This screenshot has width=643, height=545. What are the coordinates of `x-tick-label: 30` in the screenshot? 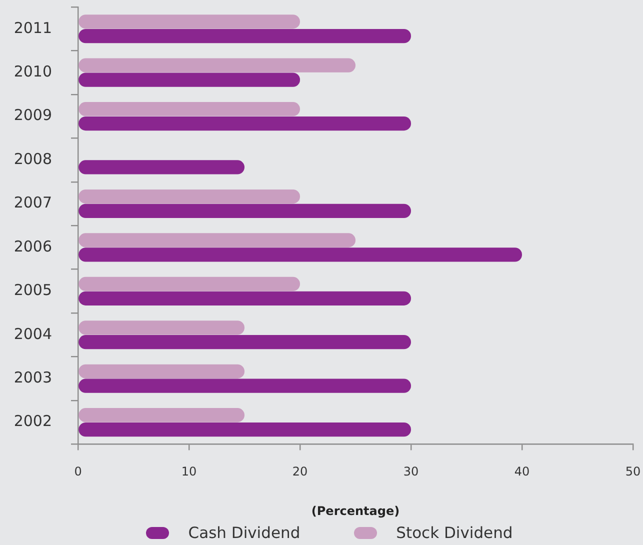 It's located at (411, 471).